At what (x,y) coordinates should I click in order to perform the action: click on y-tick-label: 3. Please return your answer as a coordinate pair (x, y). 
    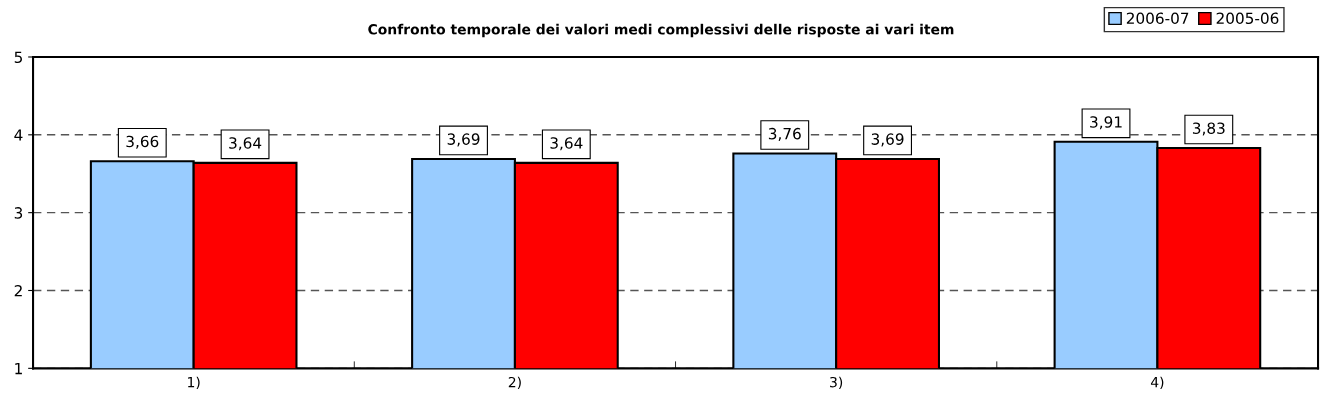
    Looking at the image, I should click on (18, 213).